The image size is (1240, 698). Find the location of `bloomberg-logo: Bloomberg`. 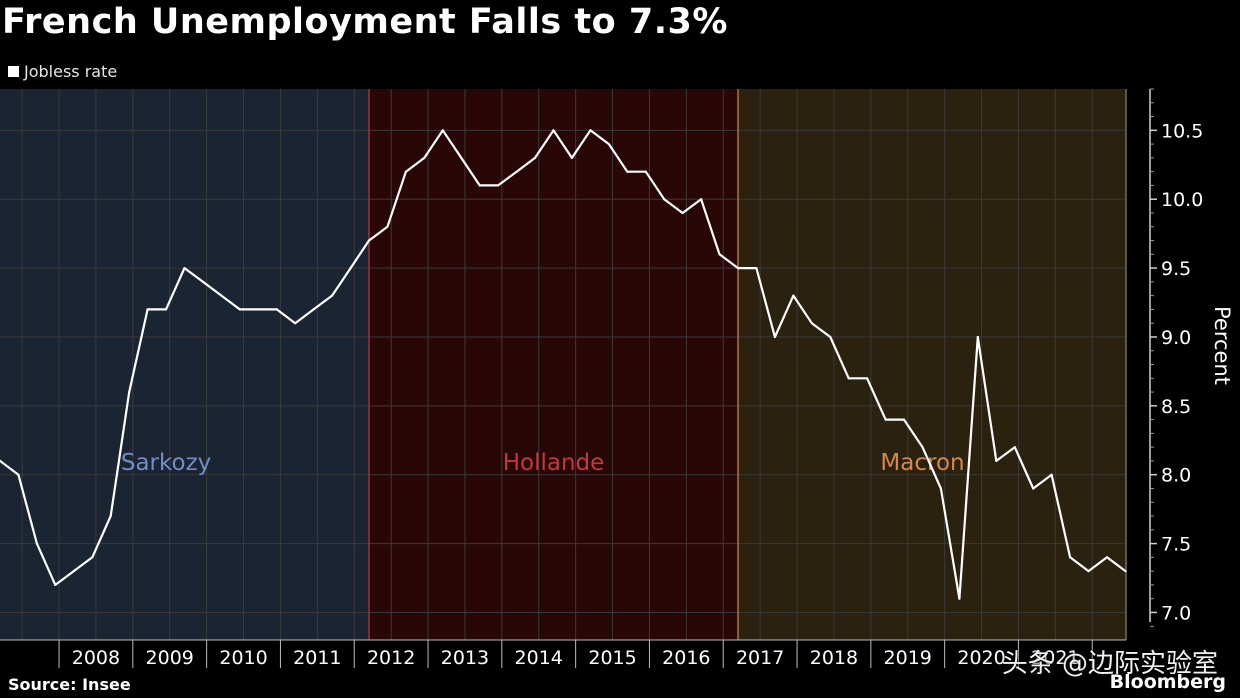

bloomberg-logo: Bloomberg is located at coordinates (1167, 682).